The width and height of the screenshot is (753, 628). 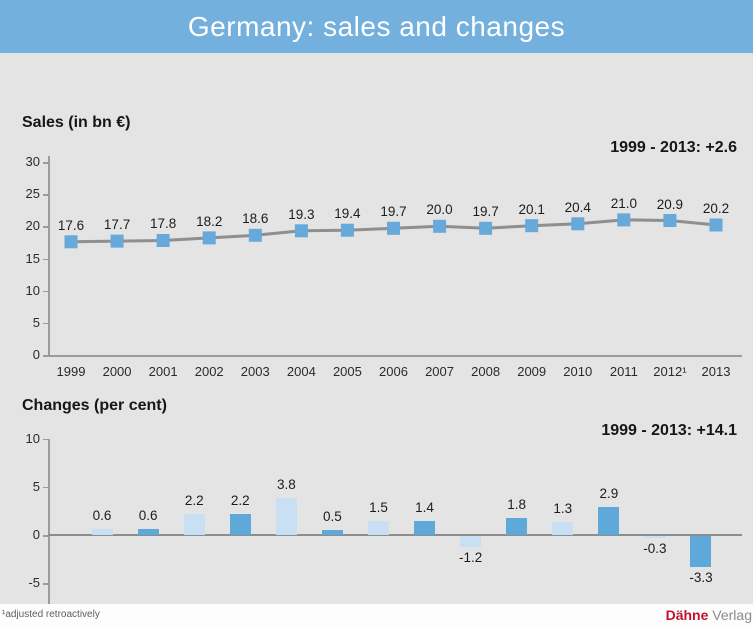 I want to click on sales-y-tick-label: 20, so click(x=32, y=226).